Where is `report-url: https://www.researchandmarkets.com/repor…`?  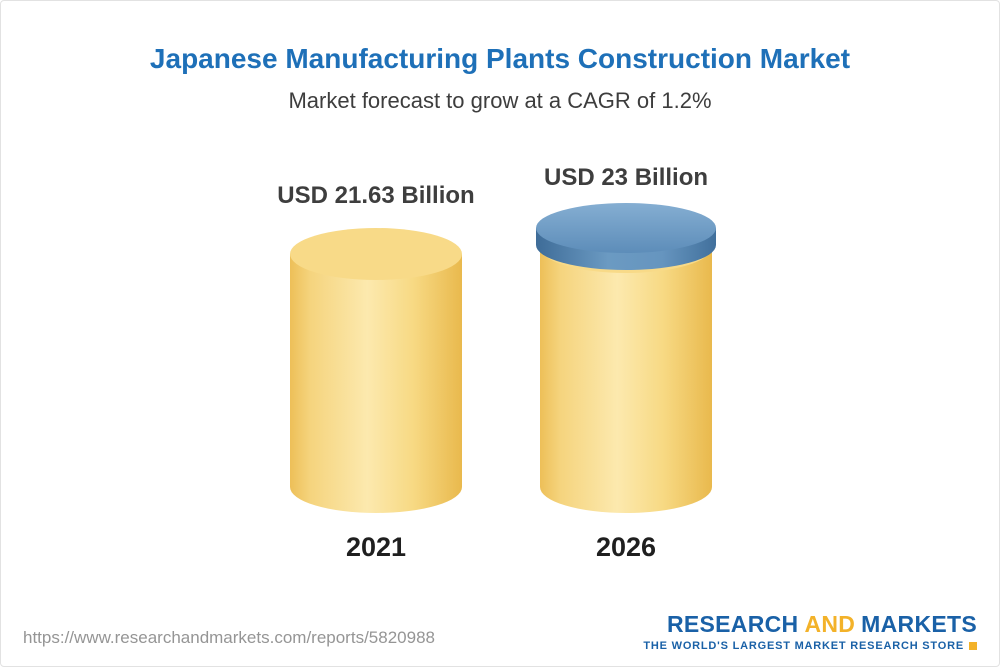 report-url: https://www.researchandmarkets.com/repor… is located at coordinates (229, 637).